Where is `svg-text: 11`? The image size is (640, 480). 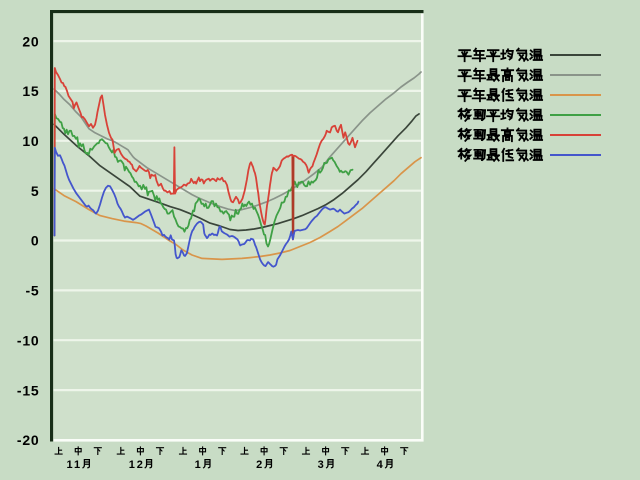
svg-text: 11 is located at coordinates (75, 465).